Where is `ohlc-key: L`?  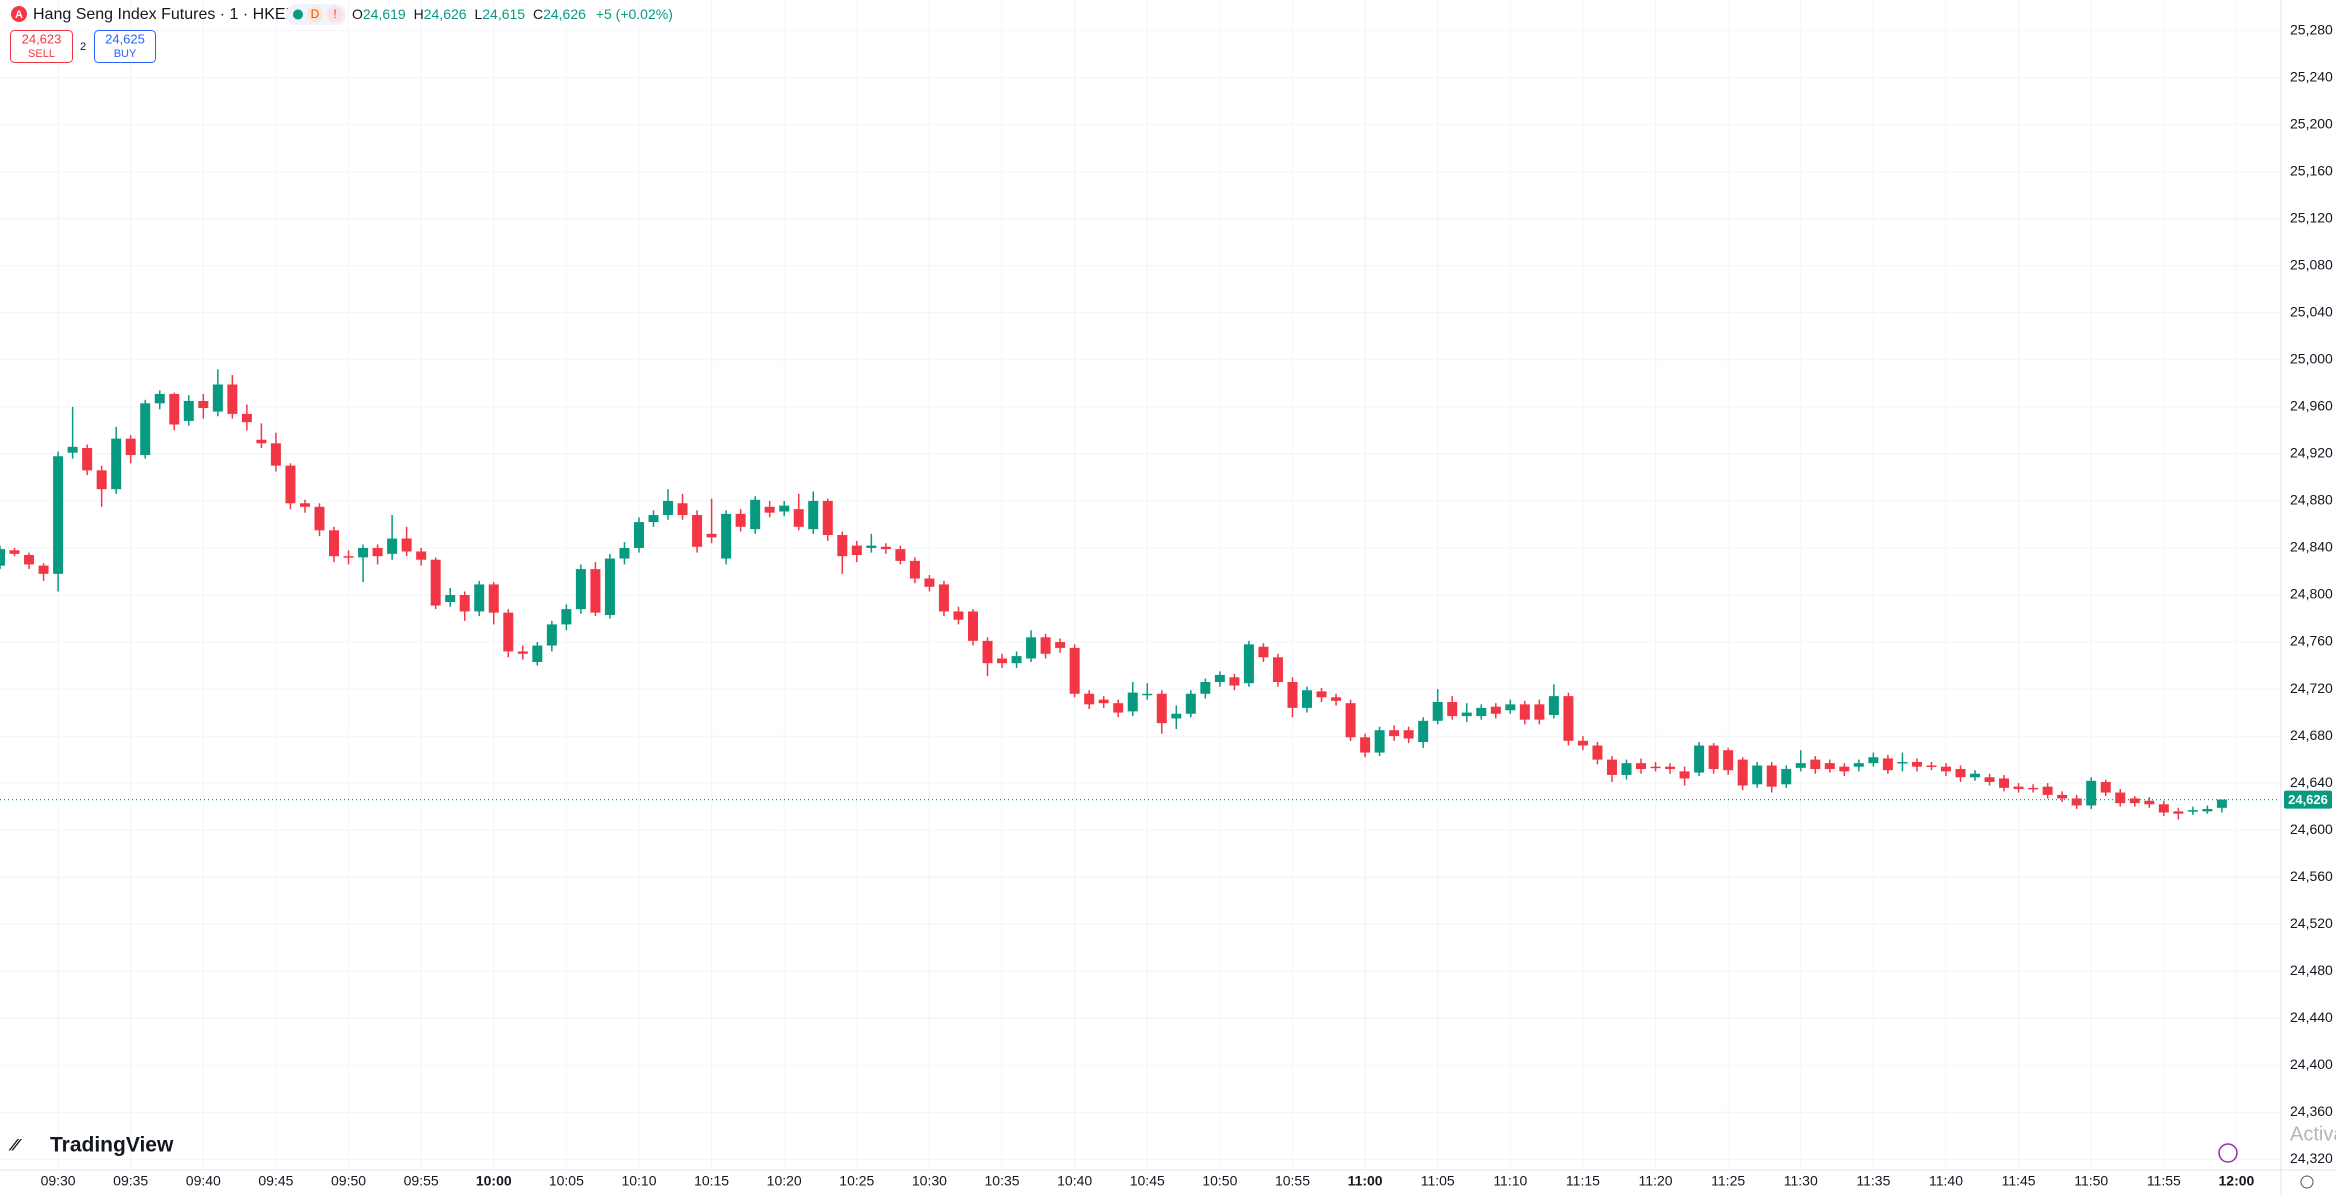 ohlc-key: L is located at coordinates (478, 14).